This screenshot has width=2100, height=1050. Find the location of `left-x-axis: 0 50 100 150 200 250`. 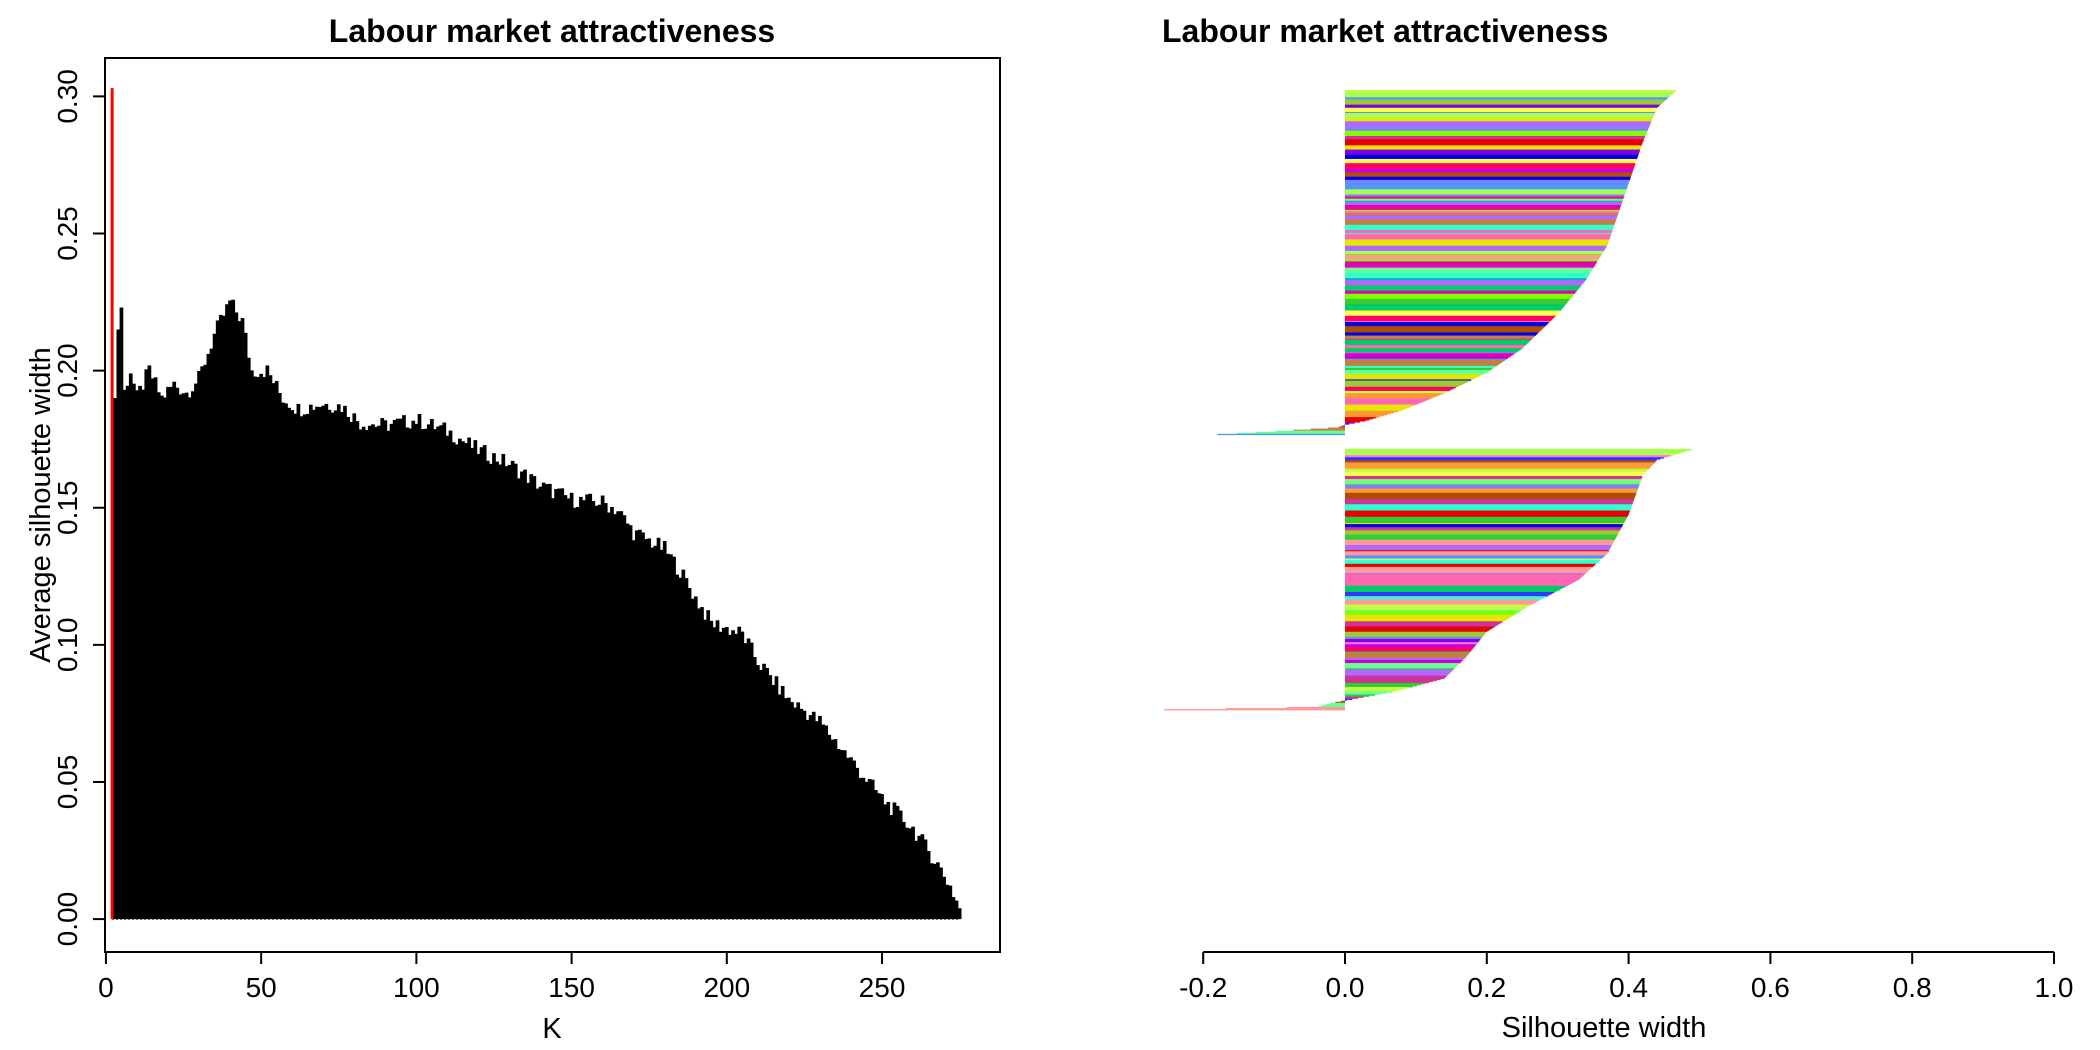

left-x-axis: 0 50 100 150 200 250 is located at coordinates (501, 977).